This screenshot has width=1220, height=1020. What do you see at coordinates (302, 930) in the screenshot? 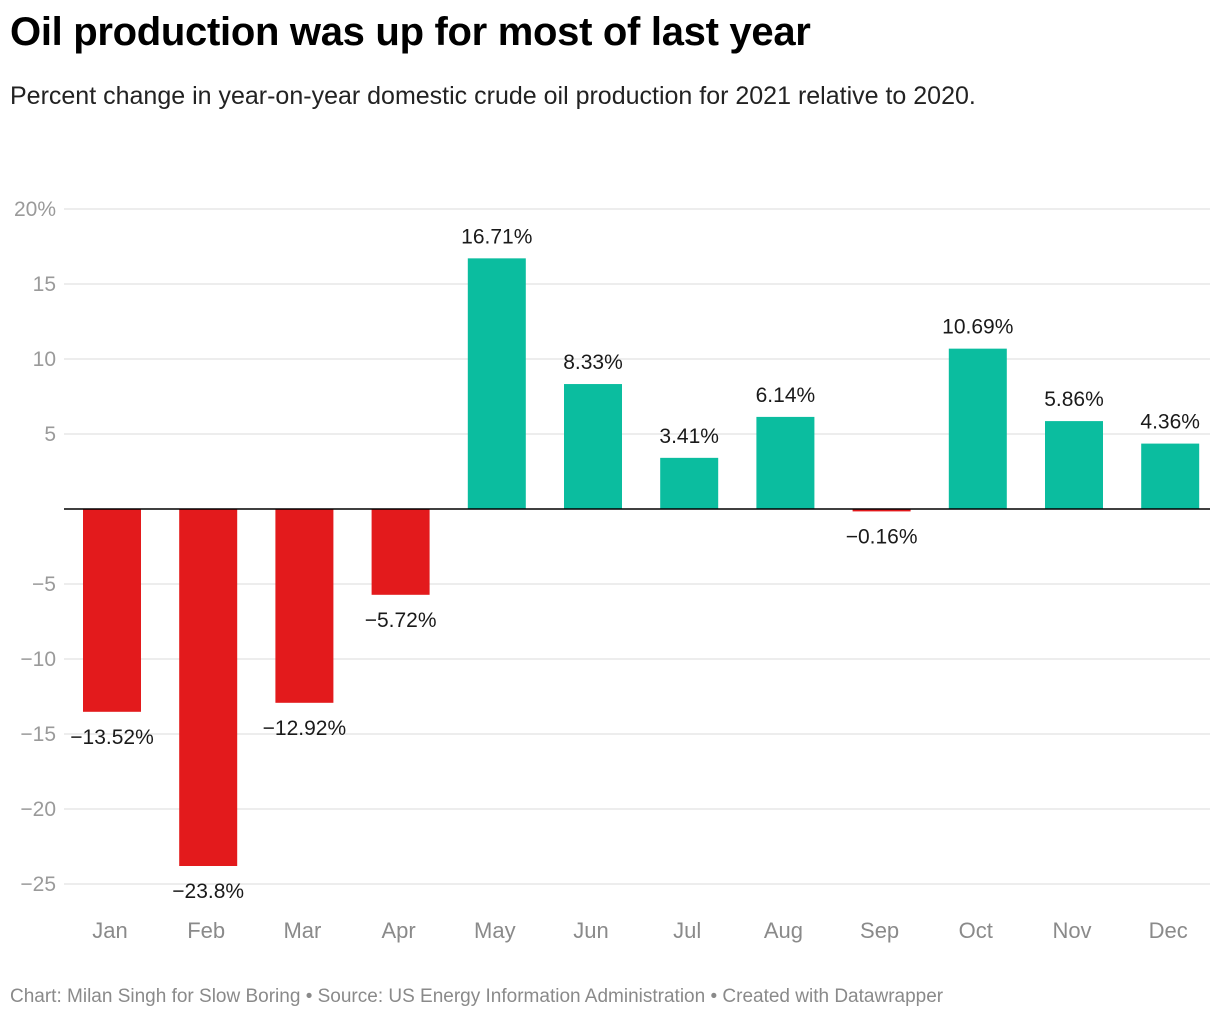
I see `x-category-label: Mar` at bounding box center [302, 930].